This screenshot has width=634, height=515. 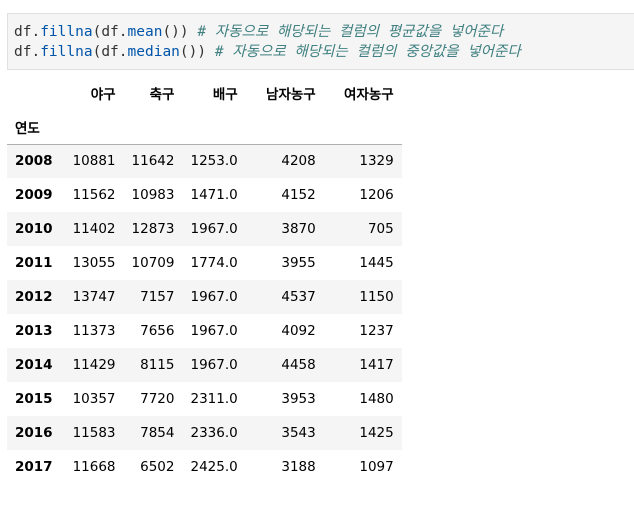 I want to click on row-index: 2008, so click(x=34, y=161).